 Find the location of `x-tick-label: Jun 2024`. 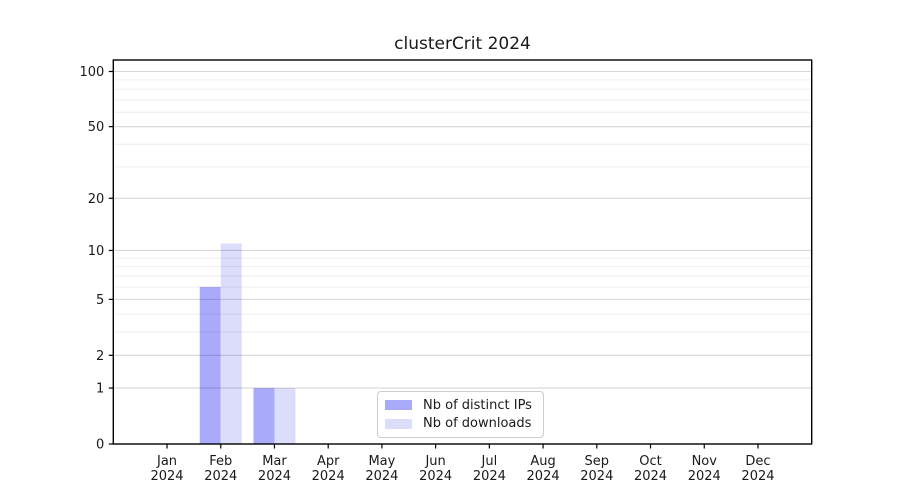

x-tick-label: Jun 2024 is located at coordinates (435, 469).